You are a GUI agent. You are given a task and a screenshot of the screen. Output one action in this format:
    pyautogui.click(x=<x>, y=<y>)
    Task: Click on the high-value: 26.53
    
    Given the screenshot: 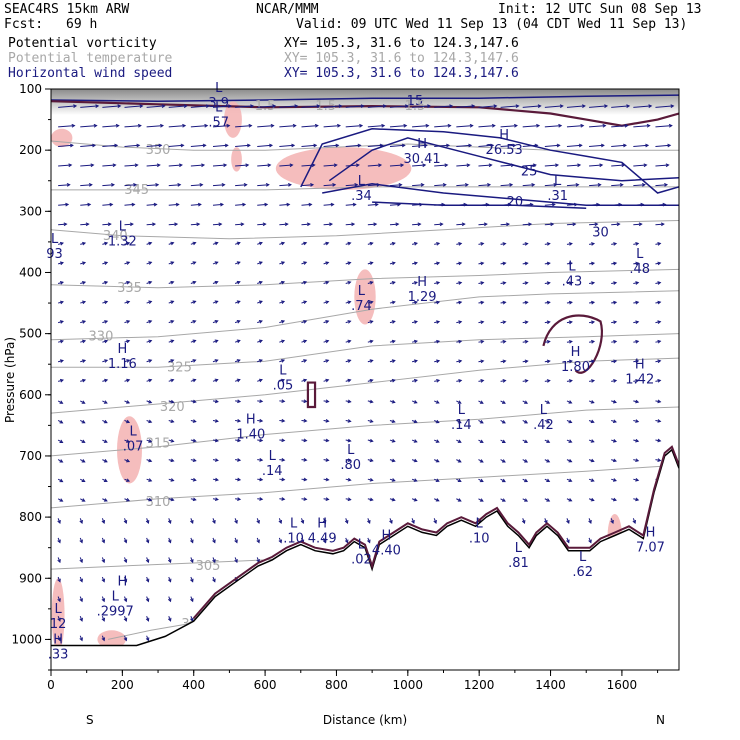 What is the action you would take?
    pyautogui.click(x=504, y=150)
    